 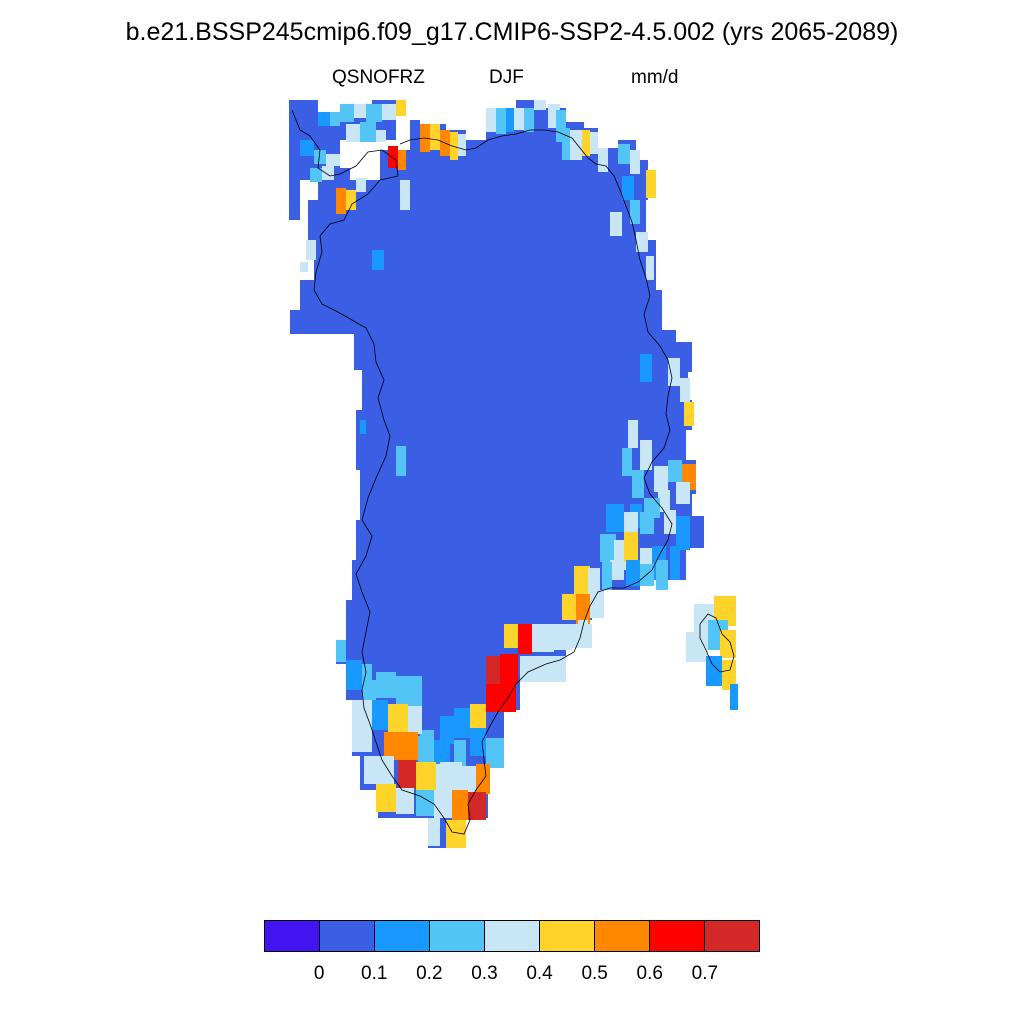 What do you see at coordinates (705, 973) in the screenshot?
I see `colorbar-tick-label: 0.7` at bounding box center [705, 973].